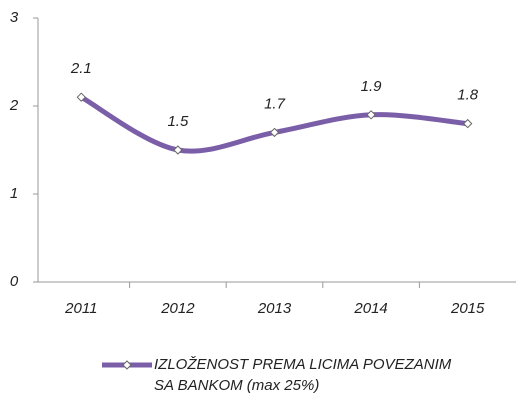  Describe the element at coordinates (177, 308) in the screenshot. I see `x-tick-label: 2012` at that location.